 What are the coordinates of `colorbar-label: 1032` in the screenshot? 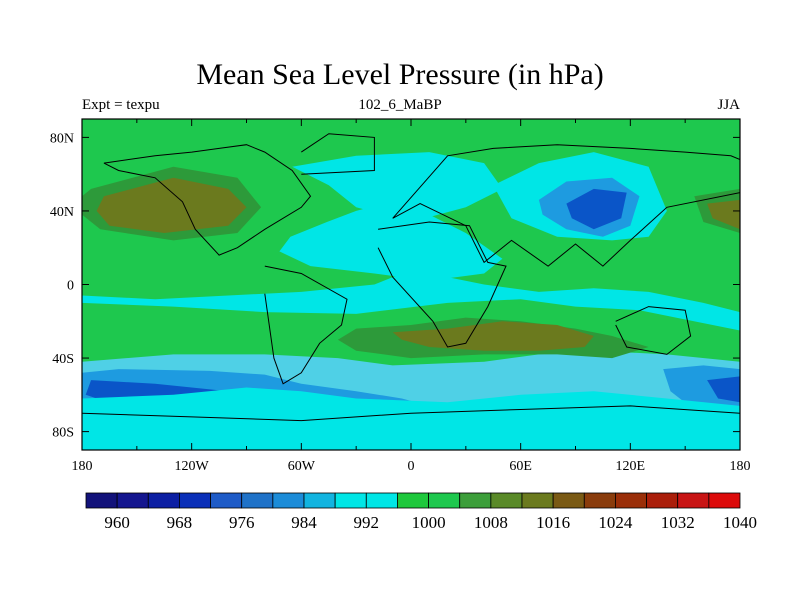 It's located at (678, 522).